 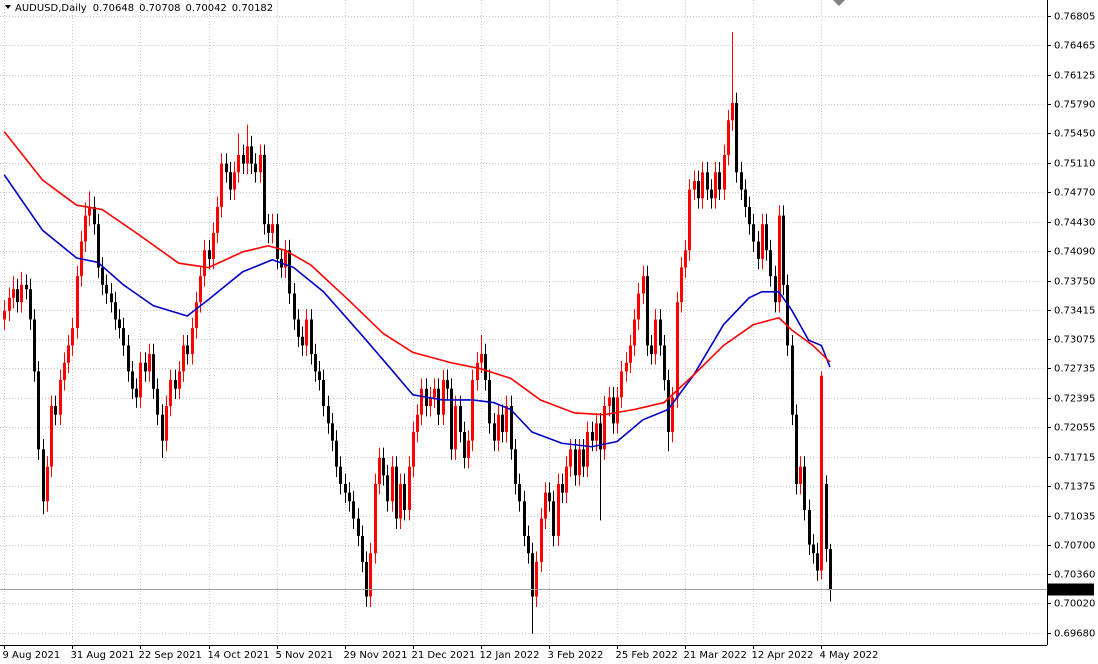 What do you see at coordinates (1074, 487) in the screenshot?
I see `y-tick-label: 0.71375` at bounding box center [1074, 487].